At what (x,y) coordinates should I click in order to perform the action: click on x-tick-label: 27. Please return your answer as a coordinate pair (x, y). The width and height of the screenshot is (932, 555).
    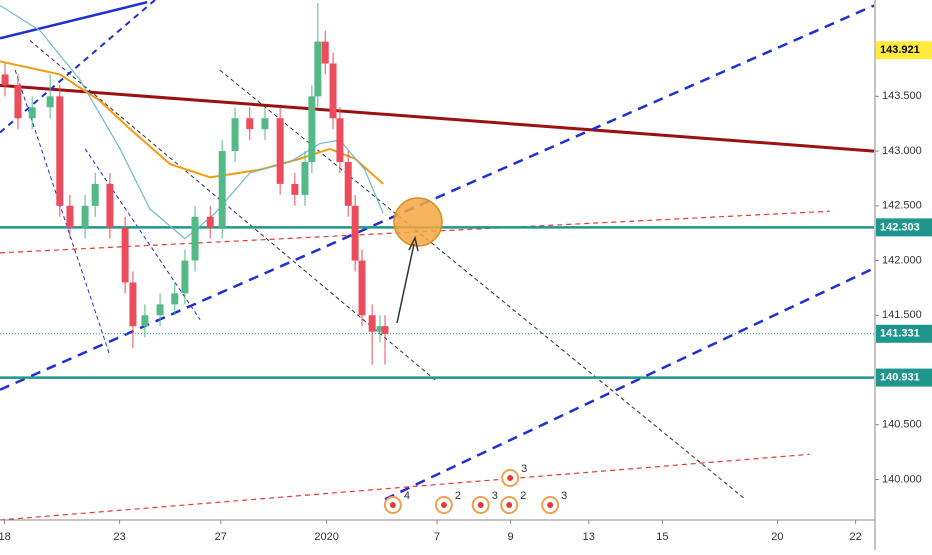
    Looking at the image, I should click on (221, 537).